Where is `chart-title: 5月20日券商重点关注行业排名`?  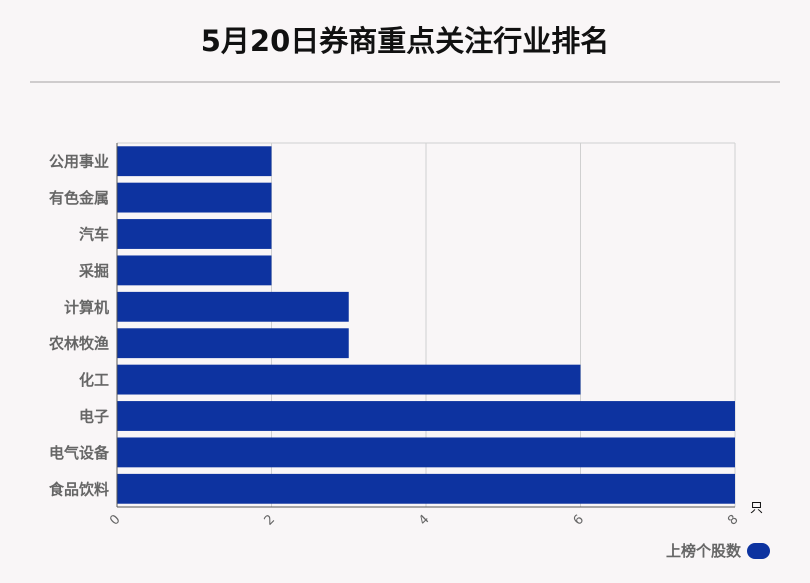 chart-title: 5月20日券商重点关注行业排名 is located at coordinates (405, 41).